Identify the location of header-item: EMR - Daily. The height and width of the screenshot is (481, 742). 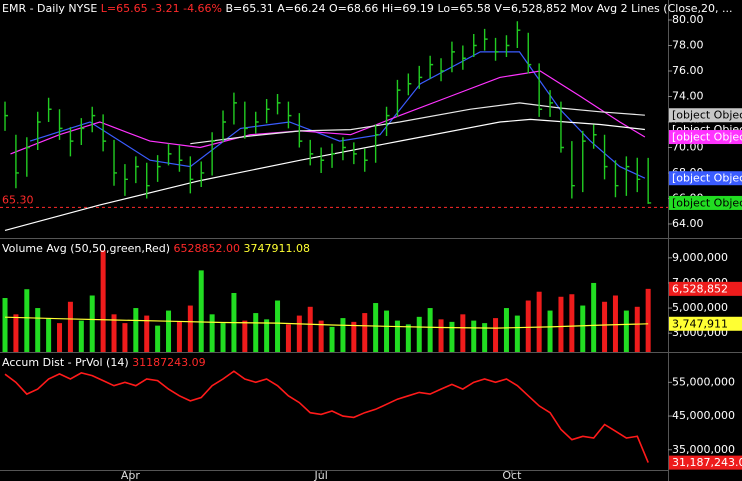
(33, 8).